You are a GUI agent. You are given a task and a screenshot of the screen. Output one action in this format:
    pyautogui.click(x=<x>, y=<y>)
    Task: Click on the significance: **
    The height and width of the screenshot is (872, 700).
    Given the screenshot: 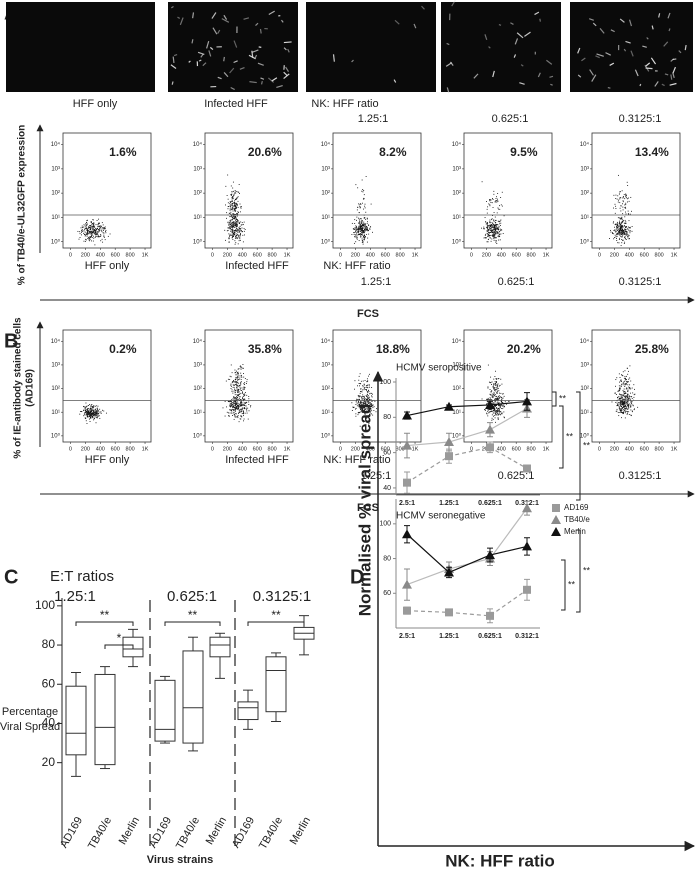 What is the action you would take?
    pyautogui.click(x=193, y=615)
    